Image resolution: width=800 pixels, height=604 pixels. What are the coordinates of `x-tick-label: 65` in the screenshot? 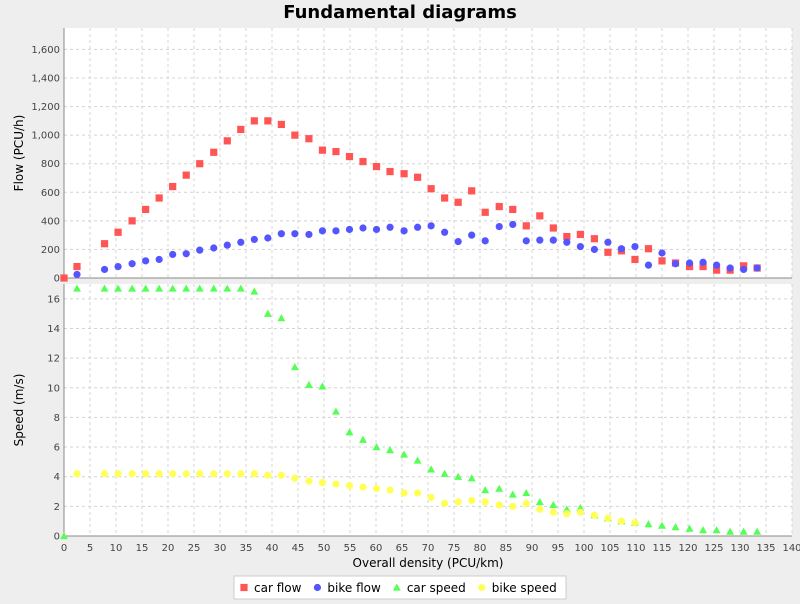 It's located at (402, 548).